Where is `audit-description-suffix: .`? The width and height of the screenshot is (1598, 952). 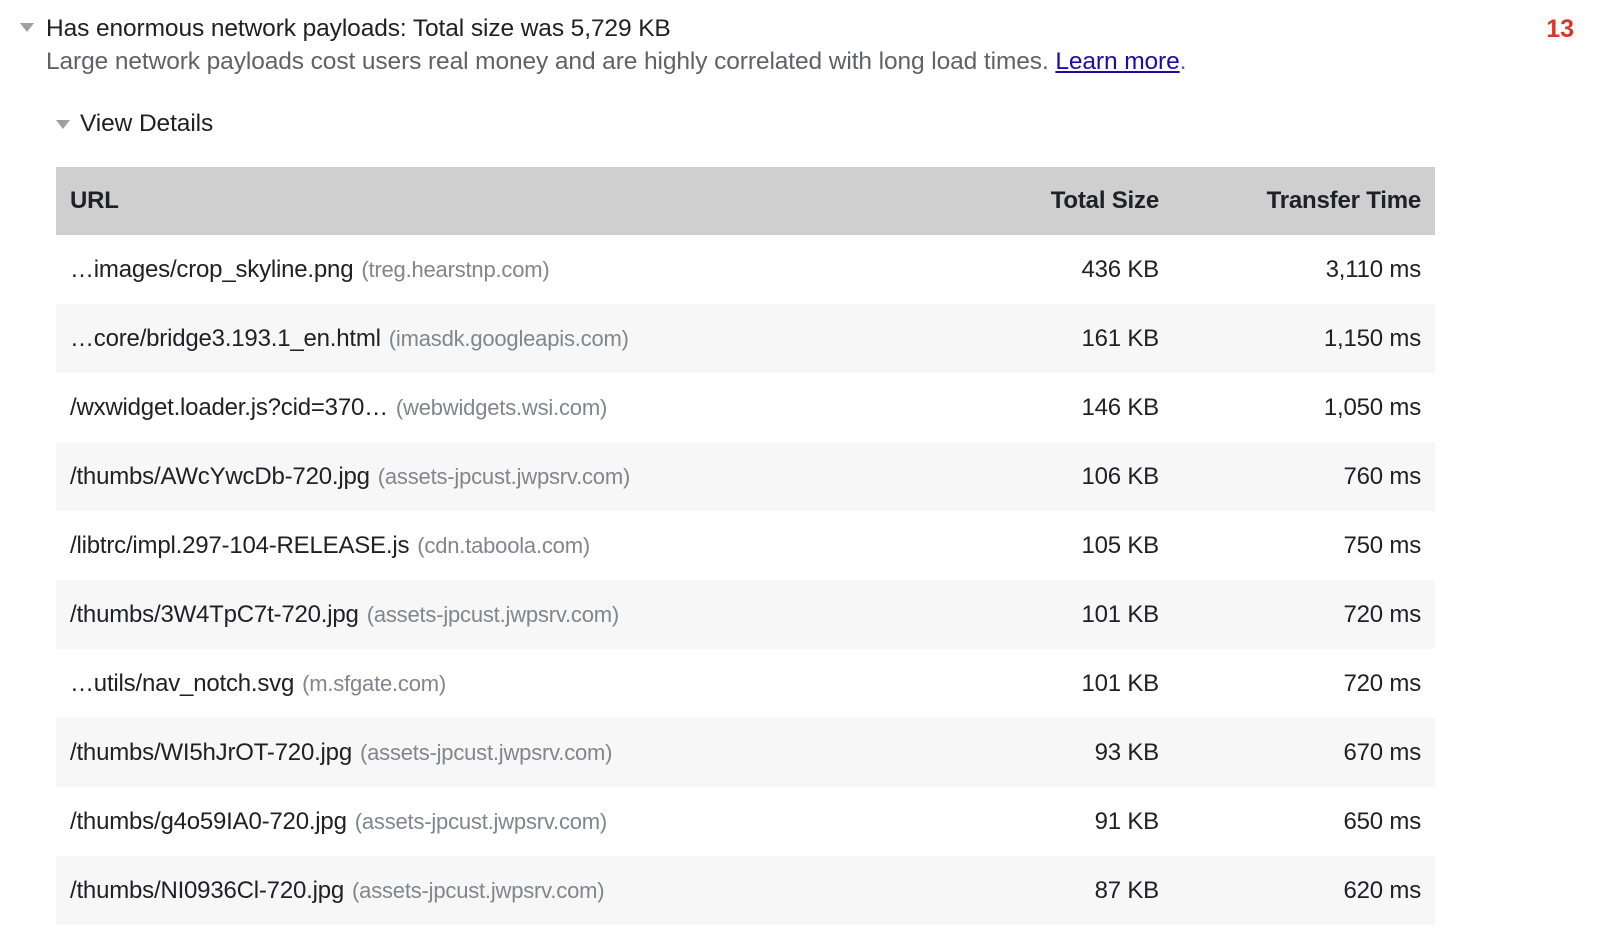 audit-description-suffix: . is located at coordinates (1183, 61).